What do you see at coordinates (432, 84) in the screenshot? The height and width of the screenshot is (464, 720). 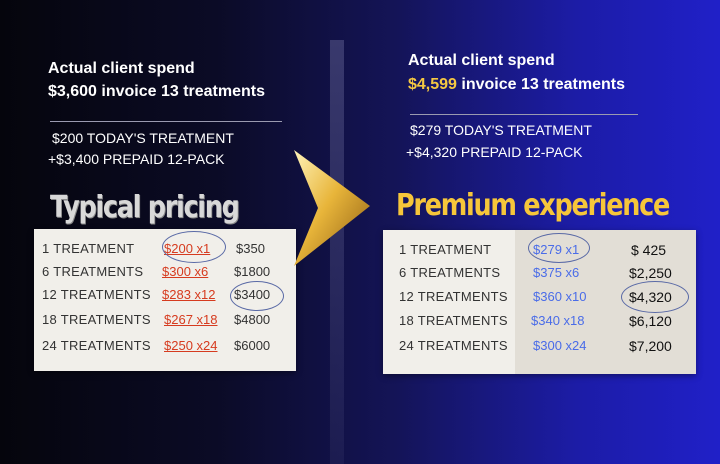 I see `right-spend-amount: $4,599` at bounding box center [432, 84].